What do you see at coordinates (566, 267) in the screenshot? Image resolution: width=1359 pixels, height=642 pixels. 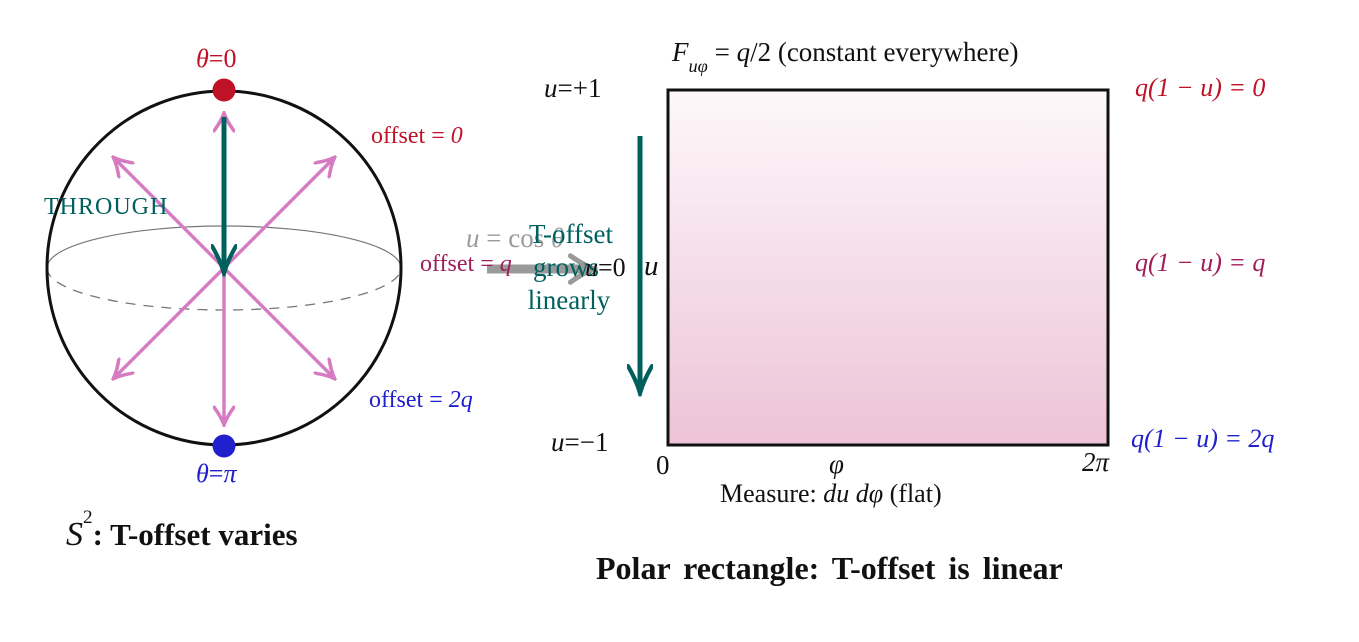 I see `note-line-2: grows` at bounding box center [566, 267].